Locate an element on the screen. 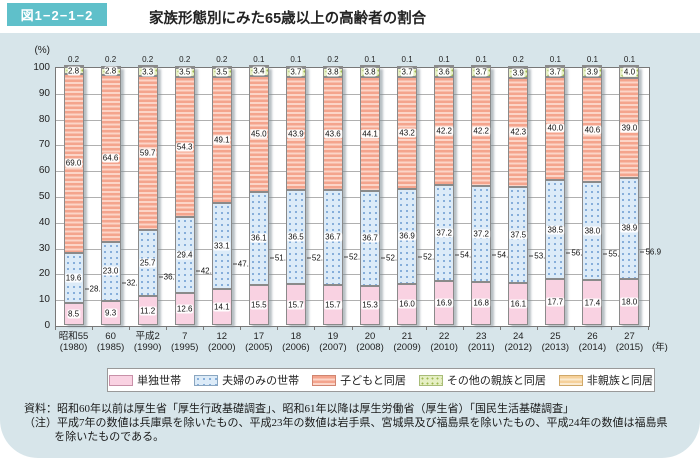  y-tick-label: 90 is located at coordinates (44, 93).